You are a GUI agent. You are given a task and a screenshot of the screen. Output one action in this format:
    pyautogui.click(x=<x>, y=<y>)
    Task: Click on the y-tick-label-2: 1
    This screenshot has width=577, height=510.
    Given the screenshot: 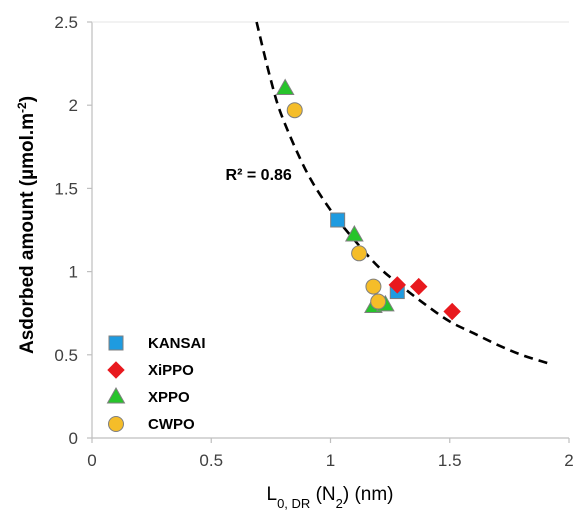 What is the action you would take?
    pyautogui.click(x=73, y=272)
    